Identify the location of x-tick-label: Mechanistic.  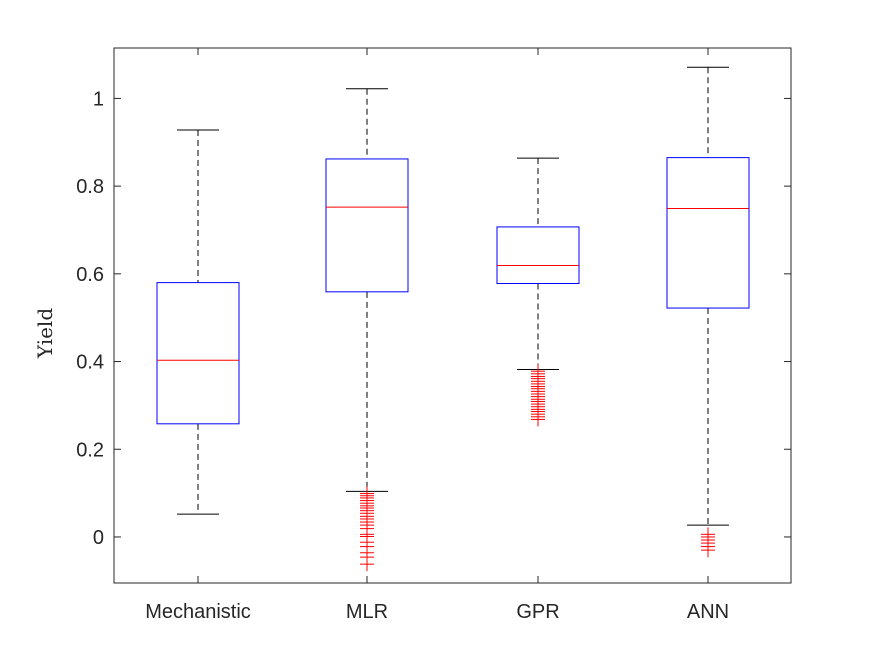
(198, 612).